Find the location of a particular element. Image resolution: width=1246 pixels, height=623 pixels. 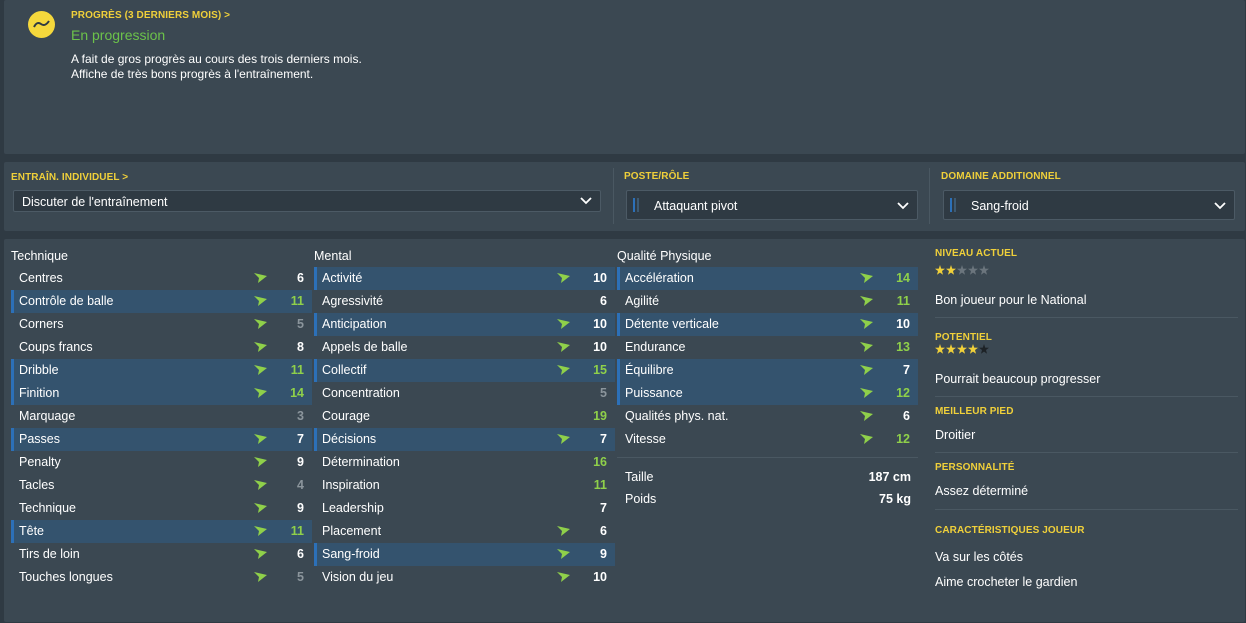

attribute-value: 6 is located at coordinates (300, 278).